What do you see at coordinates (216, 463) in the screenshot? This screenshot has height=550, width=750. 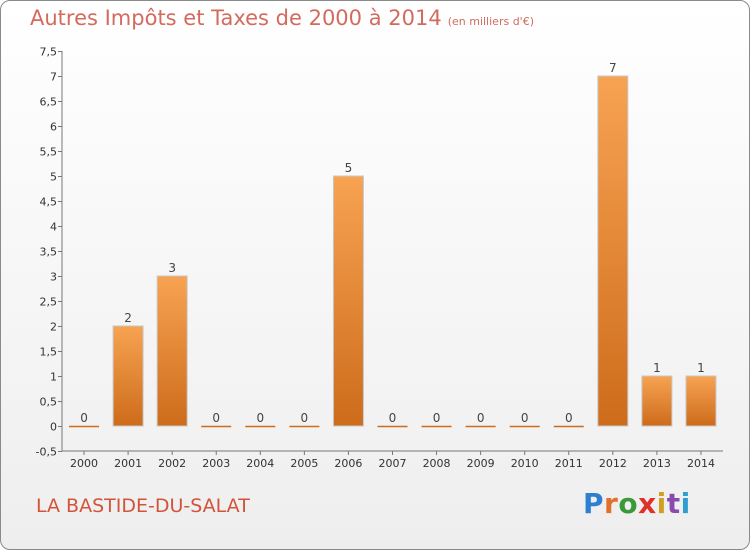 I see `x-tick-label-2003: 2003` at bounding box center [216, 463].